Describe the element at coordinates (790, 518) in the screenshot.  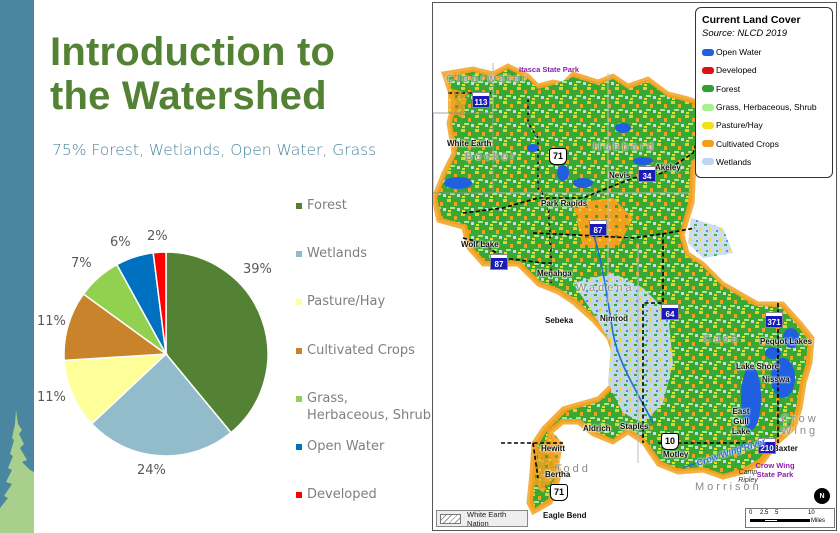
I see `scale-bar: 0 2.5 5 10 Miles` at that location.